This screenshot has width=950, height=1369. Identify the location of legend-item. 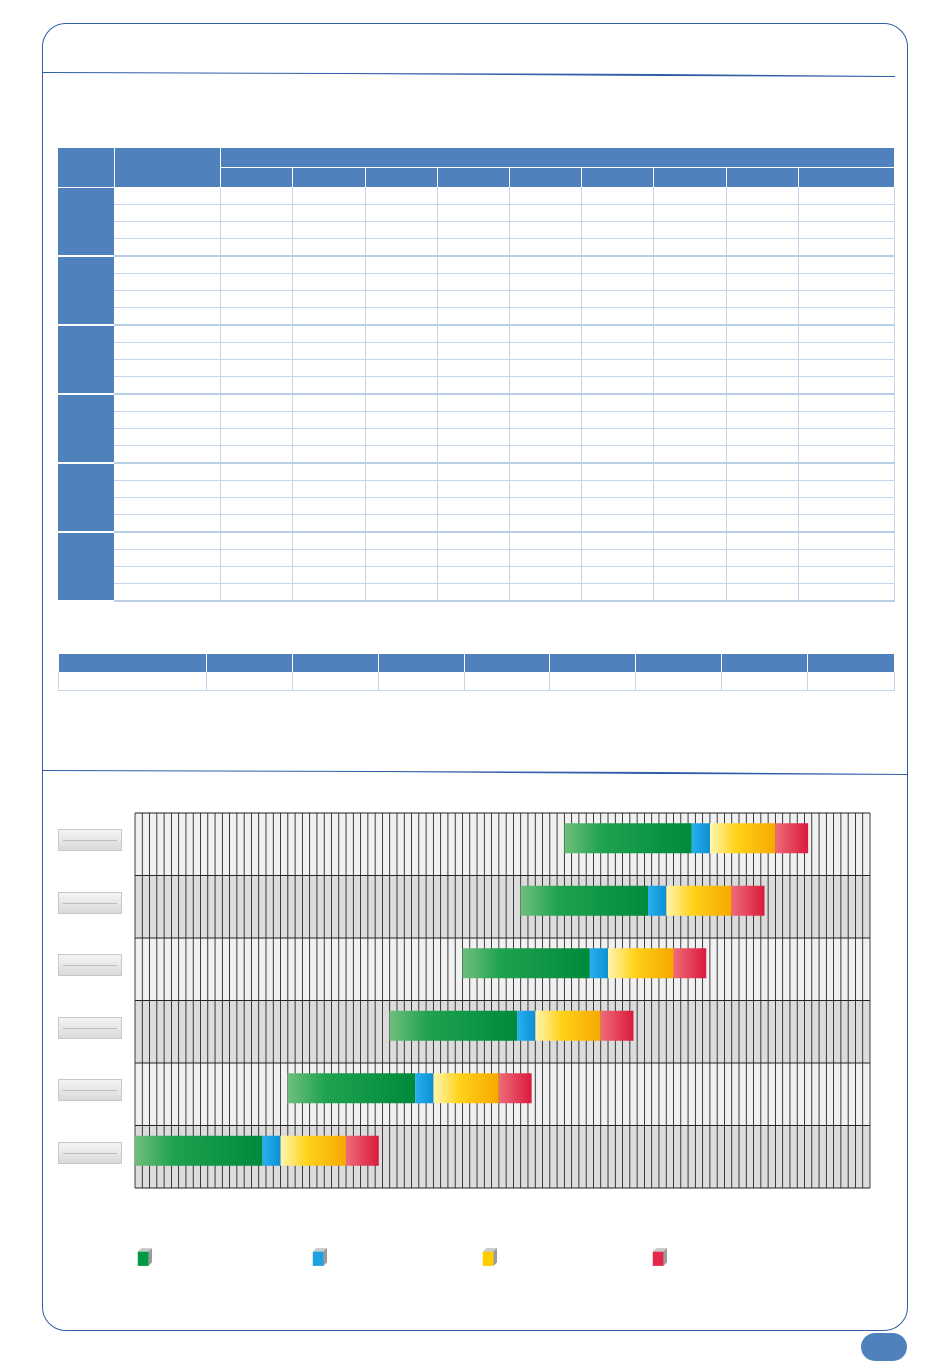
(663, 1257).